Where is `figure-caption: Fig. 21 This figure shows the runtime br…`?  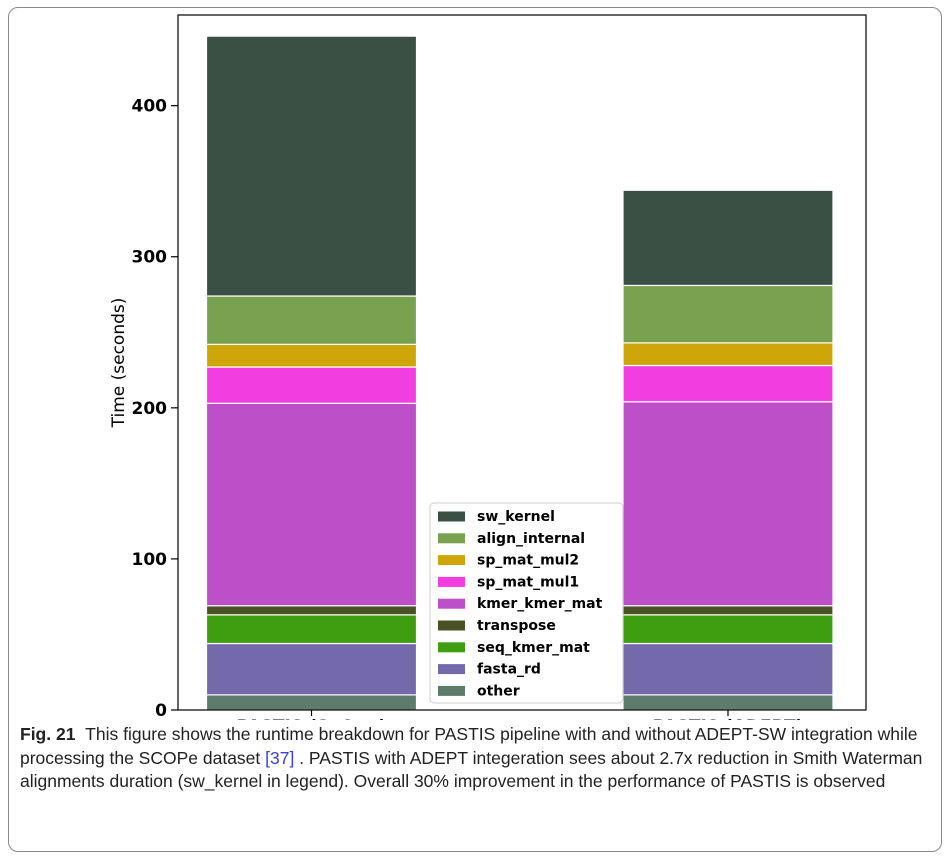
figure-caption: Fig. 21 This figure shows the runtime br… is located at coordinates (476, 758).